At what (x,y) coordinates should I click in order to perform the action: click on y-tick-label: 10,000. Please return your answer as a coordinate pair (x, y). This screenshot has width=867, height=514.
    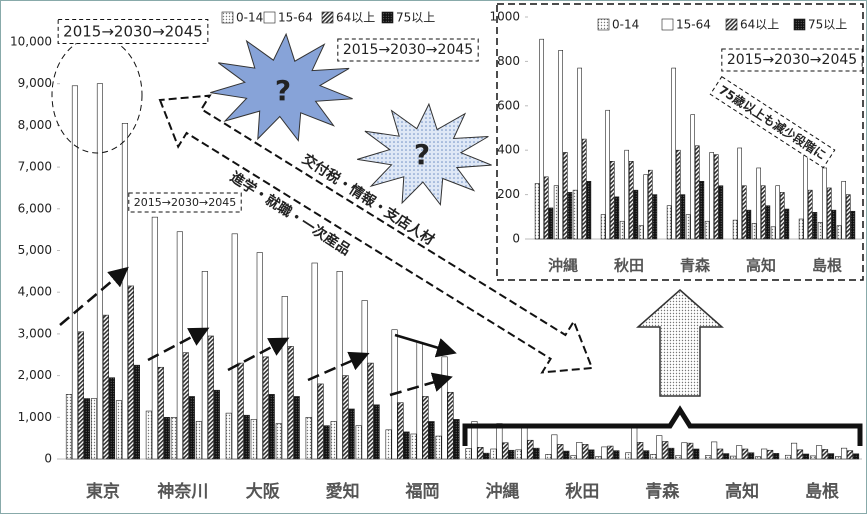
    Looking at the image, I should click on (31, 42).